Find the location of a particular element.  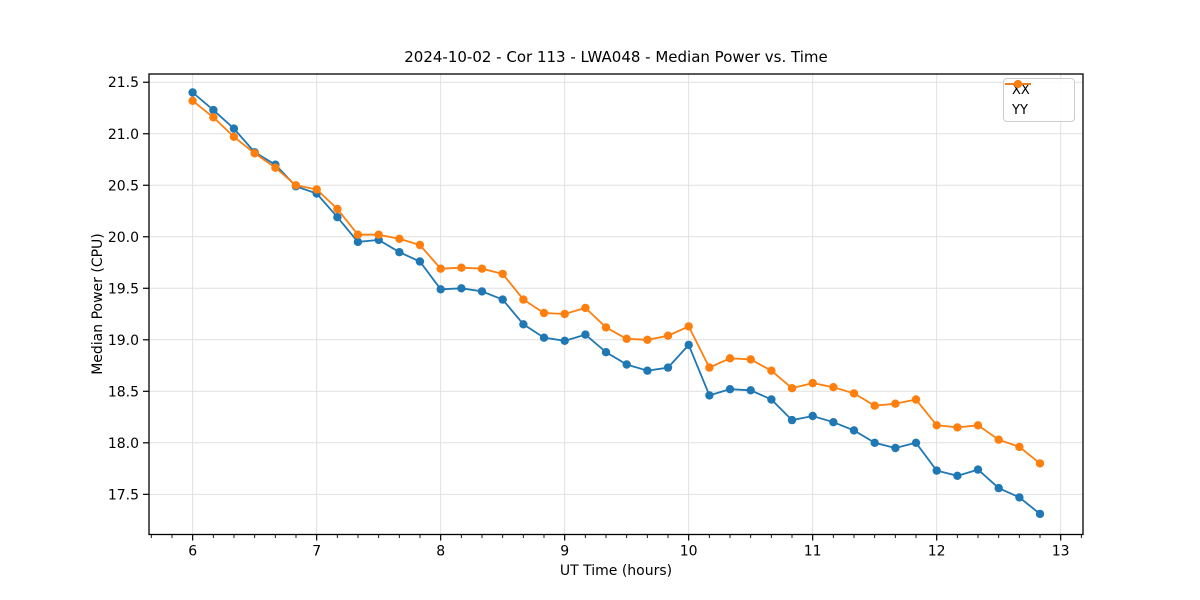

svg-text: 19.5 is located at coordinates (123, 289).